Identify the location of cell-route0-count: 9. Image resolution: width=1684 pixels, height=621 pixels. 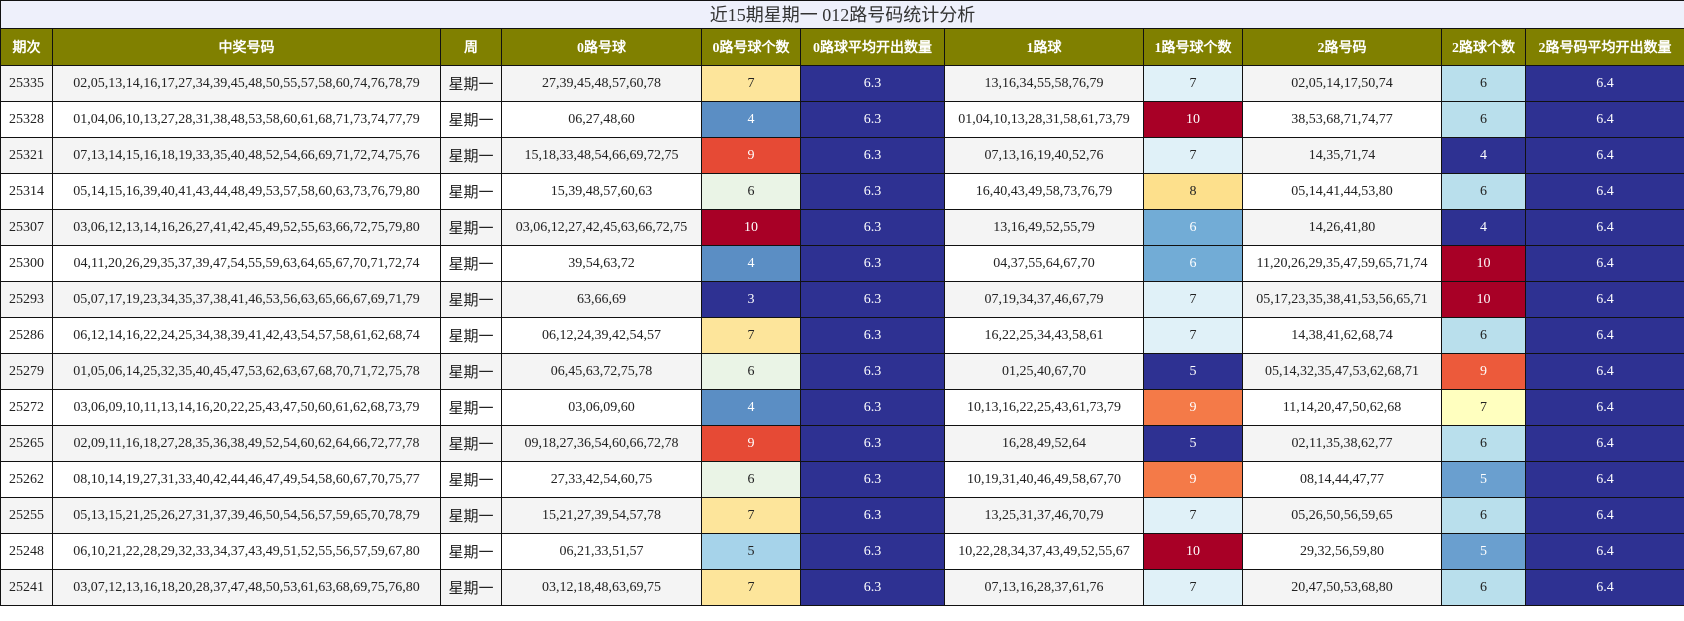
(751, 443).